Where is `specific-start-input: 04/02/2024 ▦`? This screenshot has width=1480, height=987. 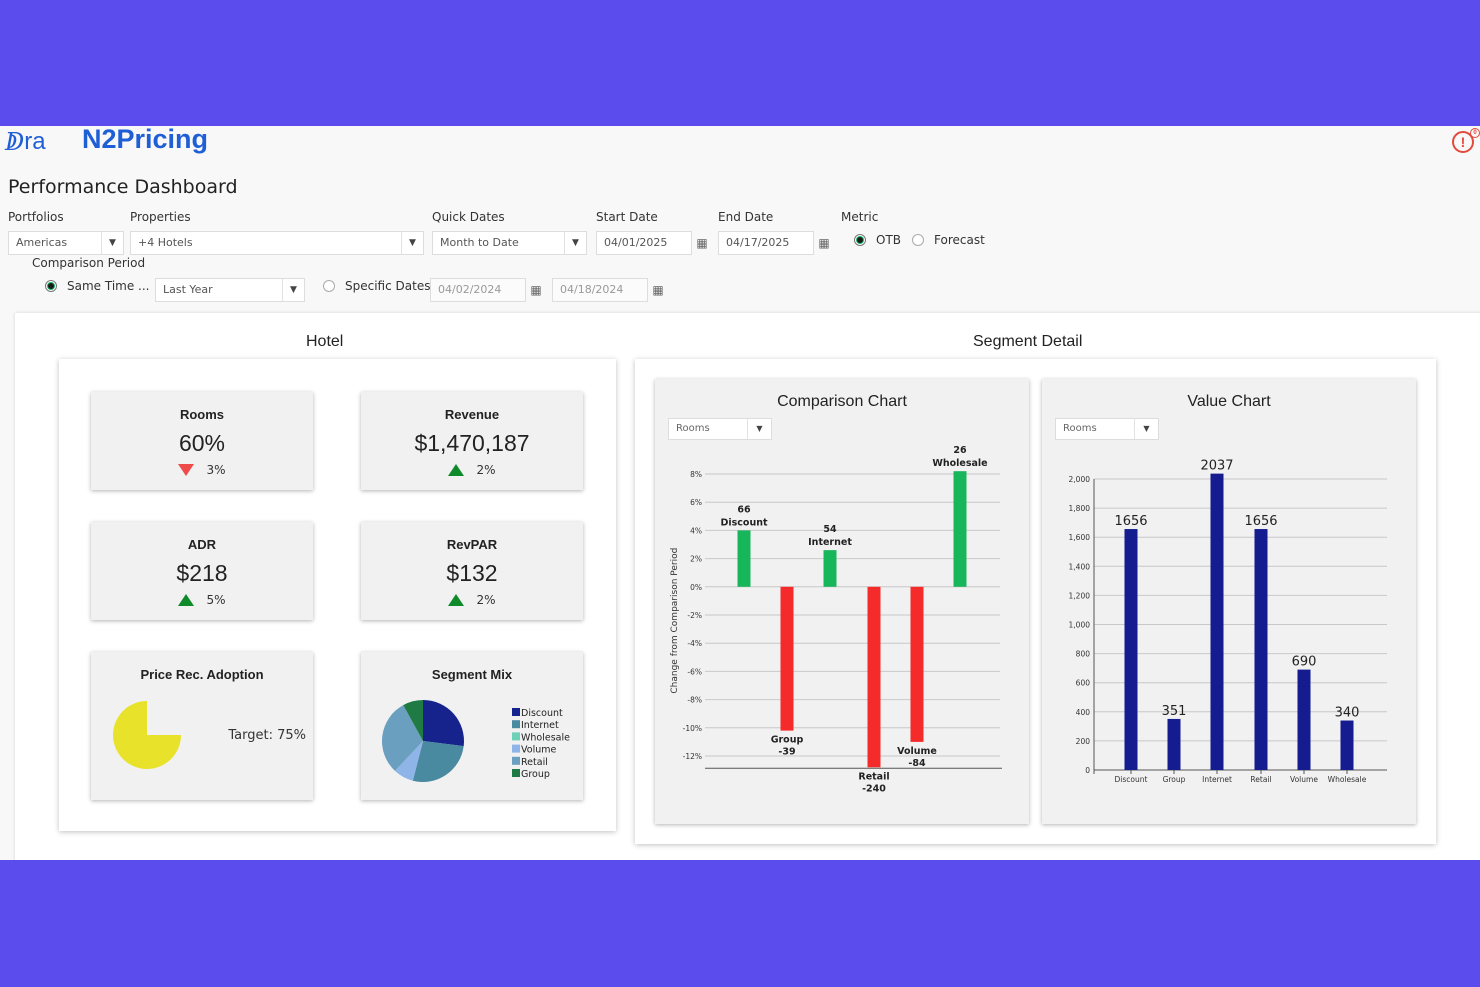
specific-start-input: 04/02/2024 ▦ is located at coordinates (486, 290).